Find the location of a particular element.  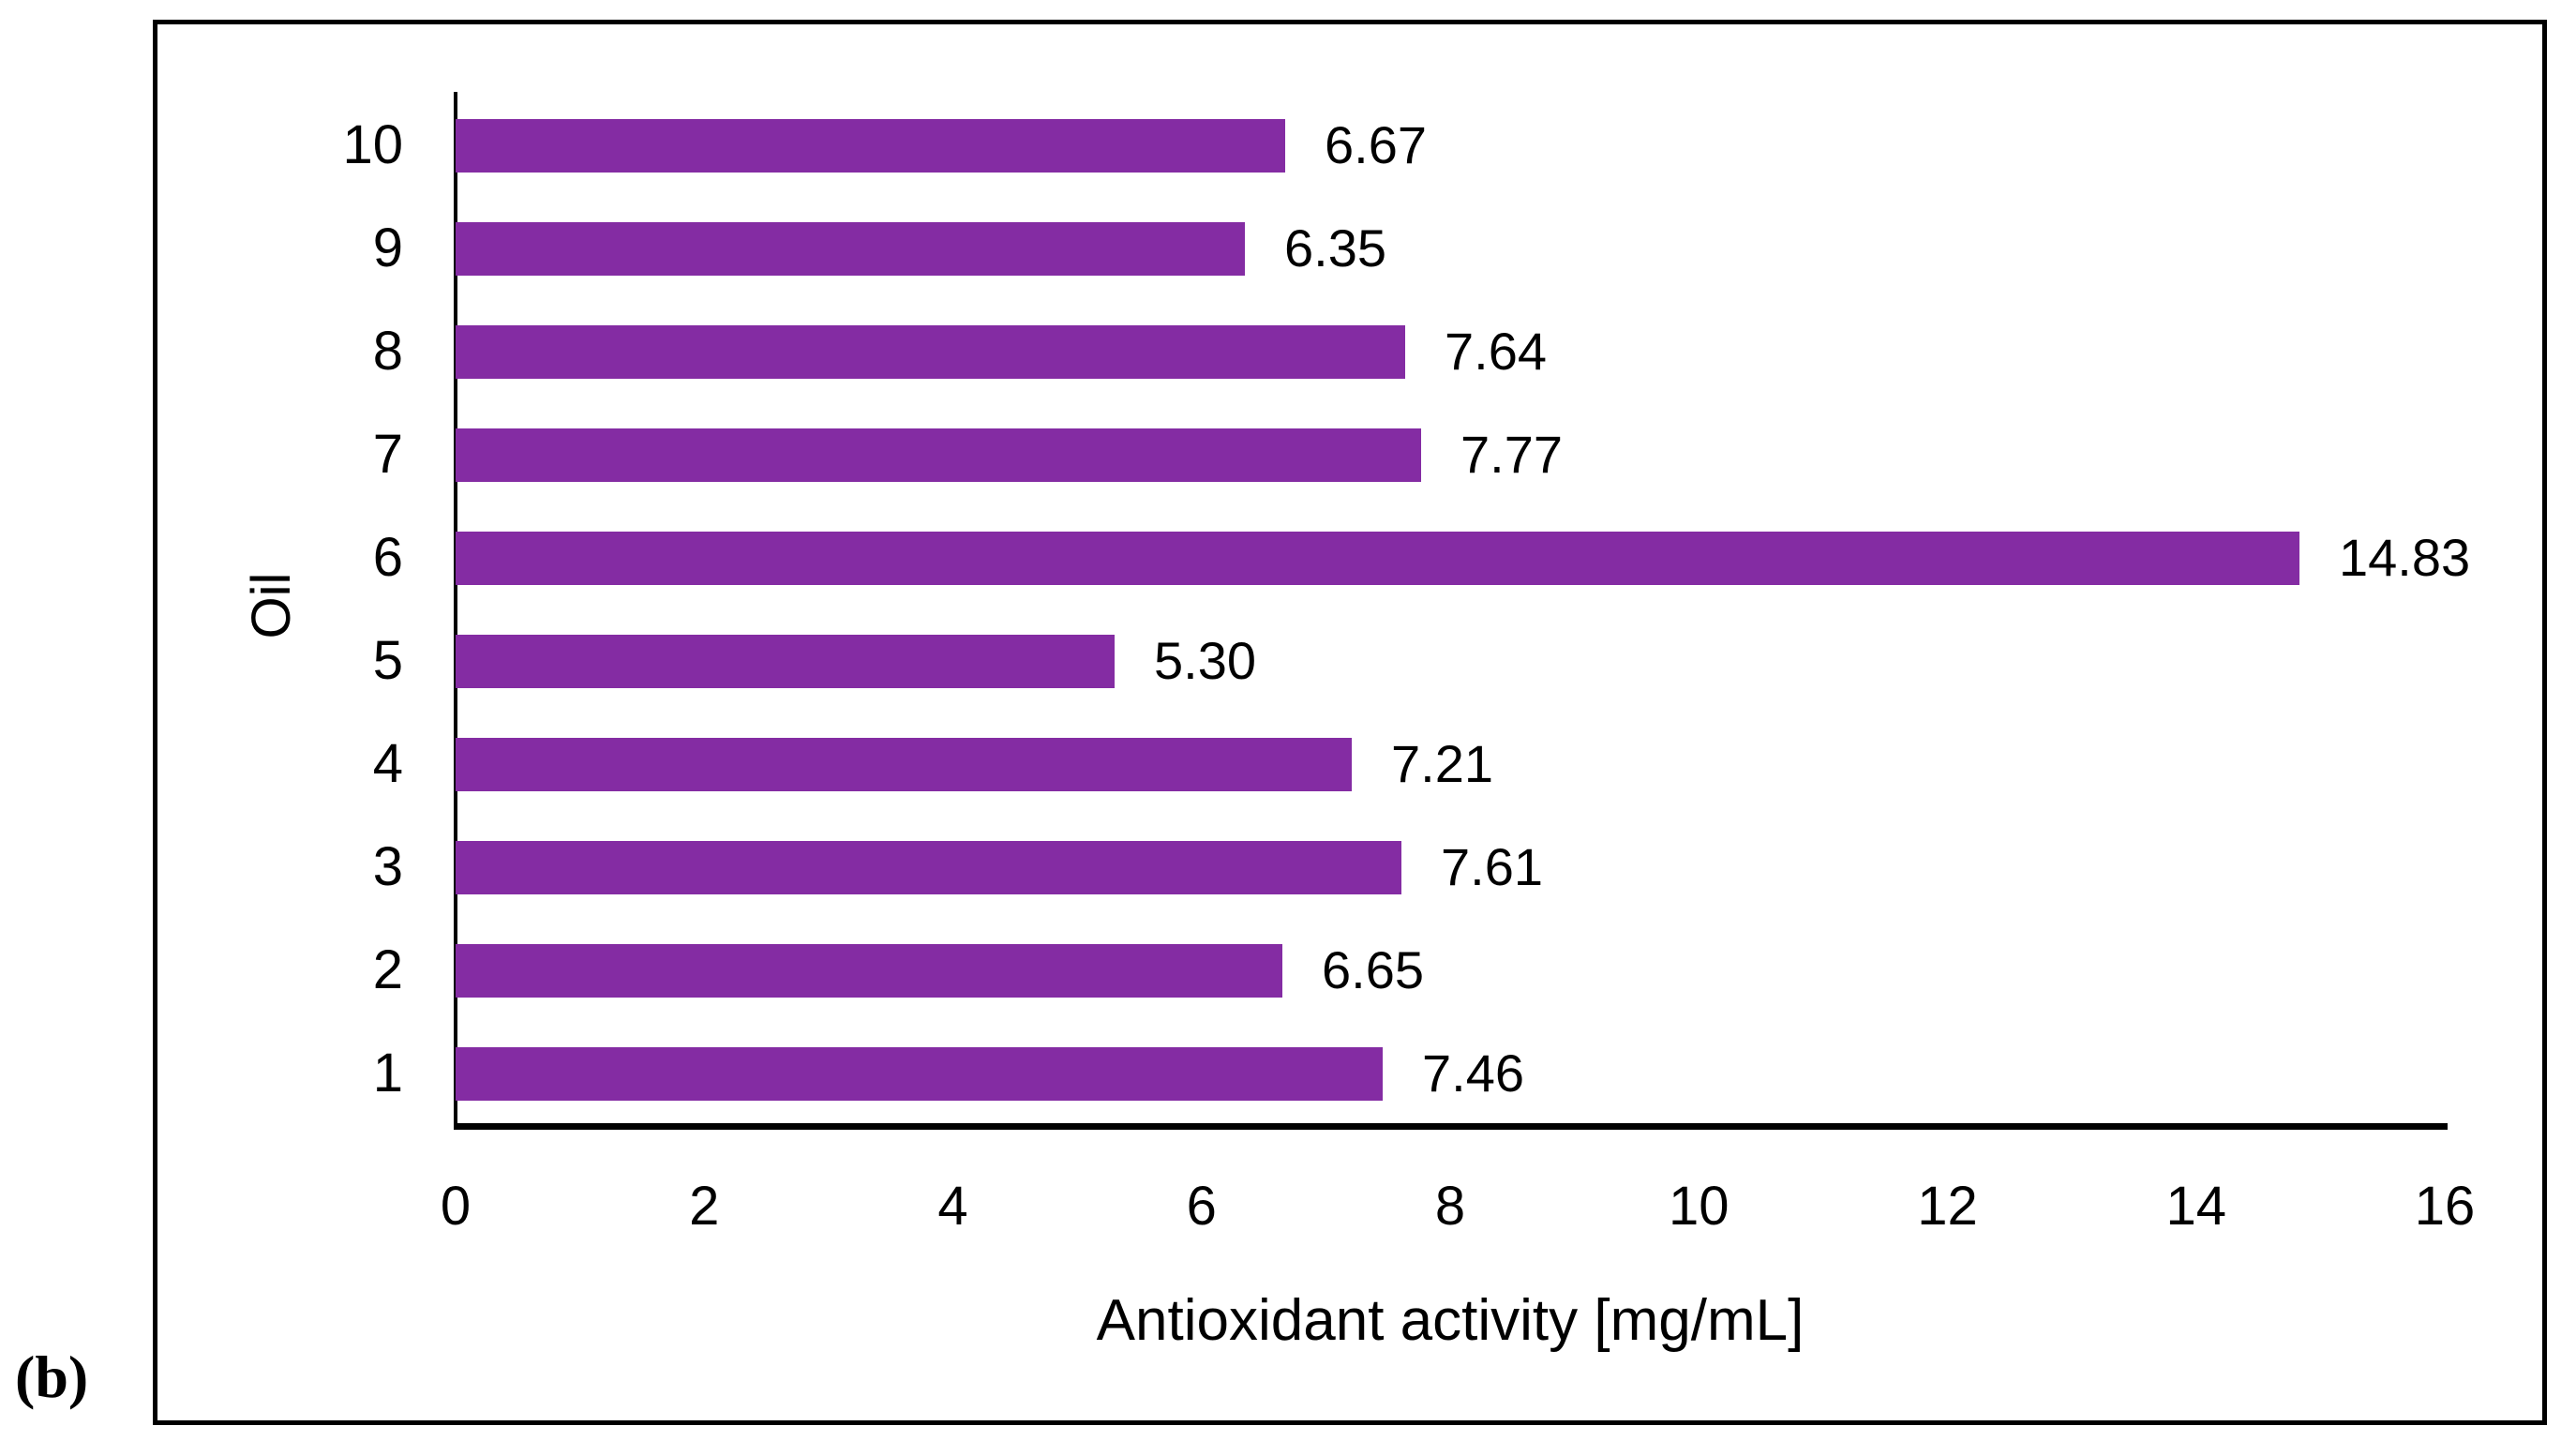

x-tick-label: 10 is located at coordinates (1699, 1206).